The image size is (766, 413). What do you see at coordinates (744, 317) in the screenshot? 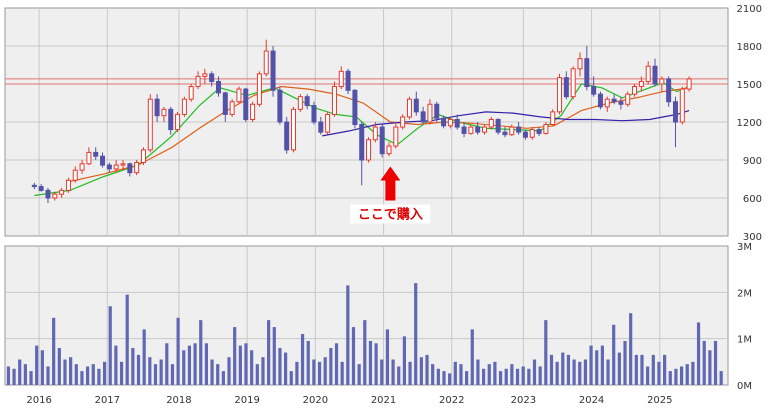
I see `volume-y-axis-labels: 3M 2M 1M 0M` at bounding box center [744, 317].